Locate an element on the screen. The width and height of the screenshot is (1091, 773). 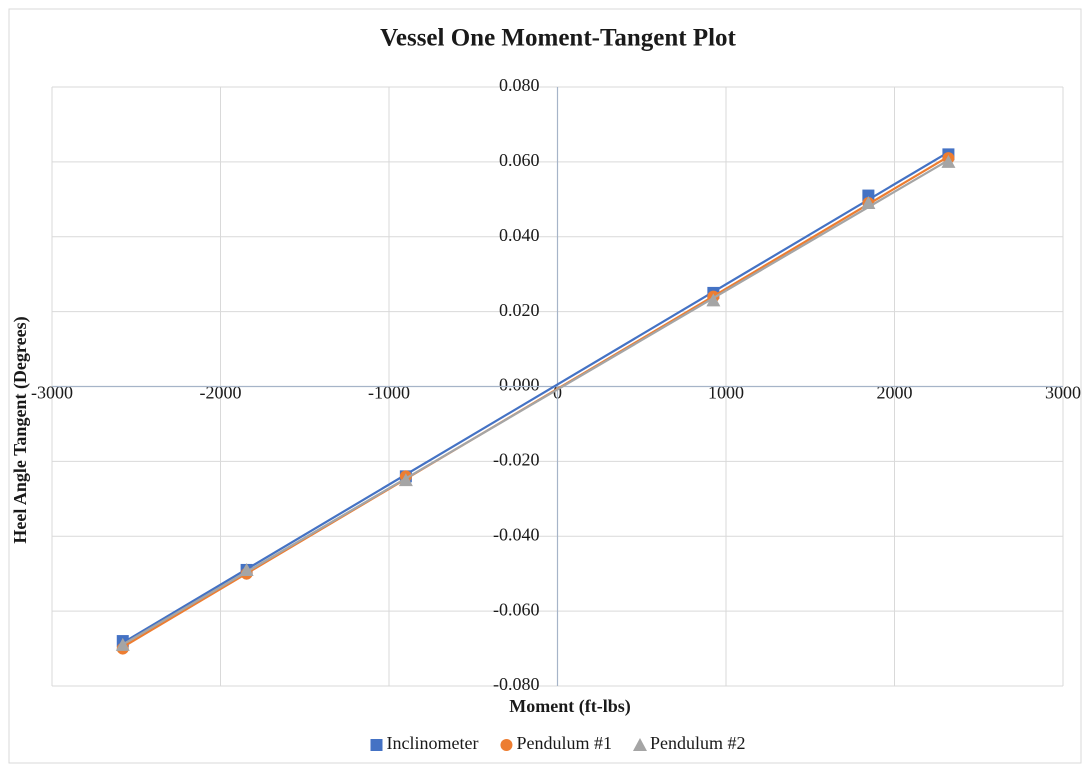
y-tick-label: 0.040 is located at coordinates (519, 235).